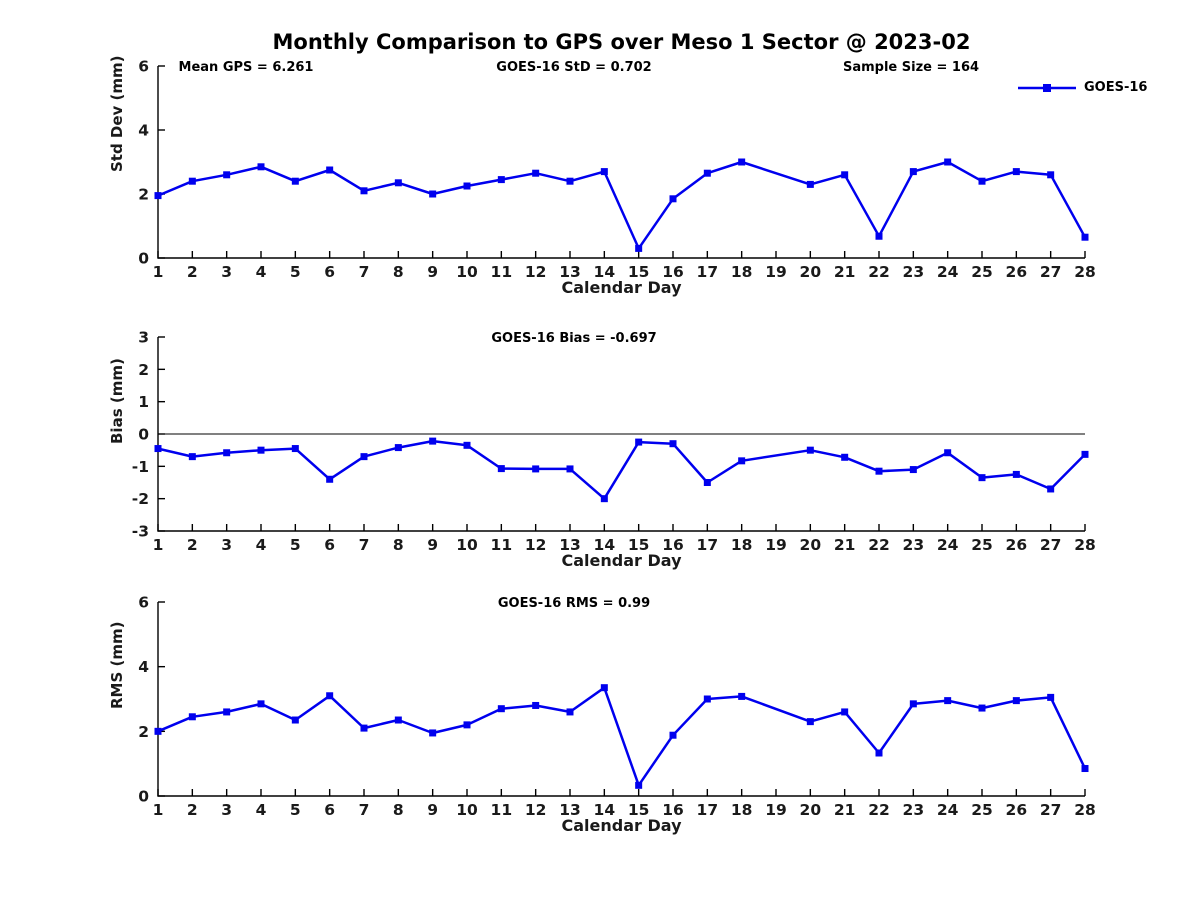  I want to click on plot3-x-tick-label: 1, so click(158, 810).